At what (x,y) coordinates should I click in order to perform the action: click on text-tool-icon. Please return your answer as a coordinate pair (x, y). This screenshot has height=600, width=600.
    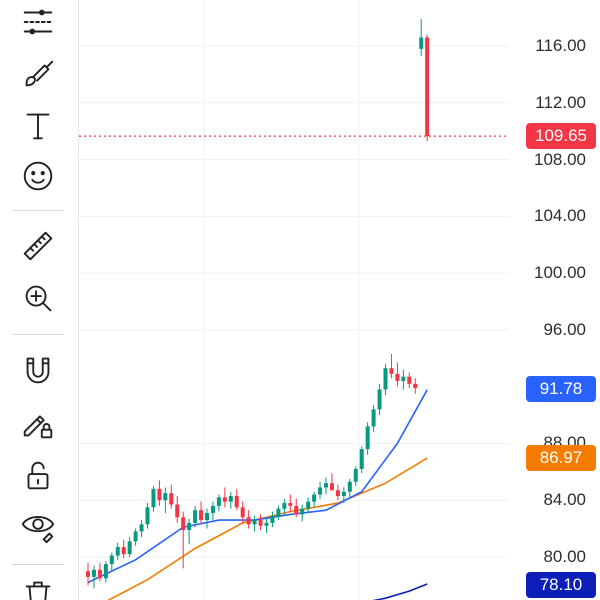
    Looking at the image, I should click on (38, 126).